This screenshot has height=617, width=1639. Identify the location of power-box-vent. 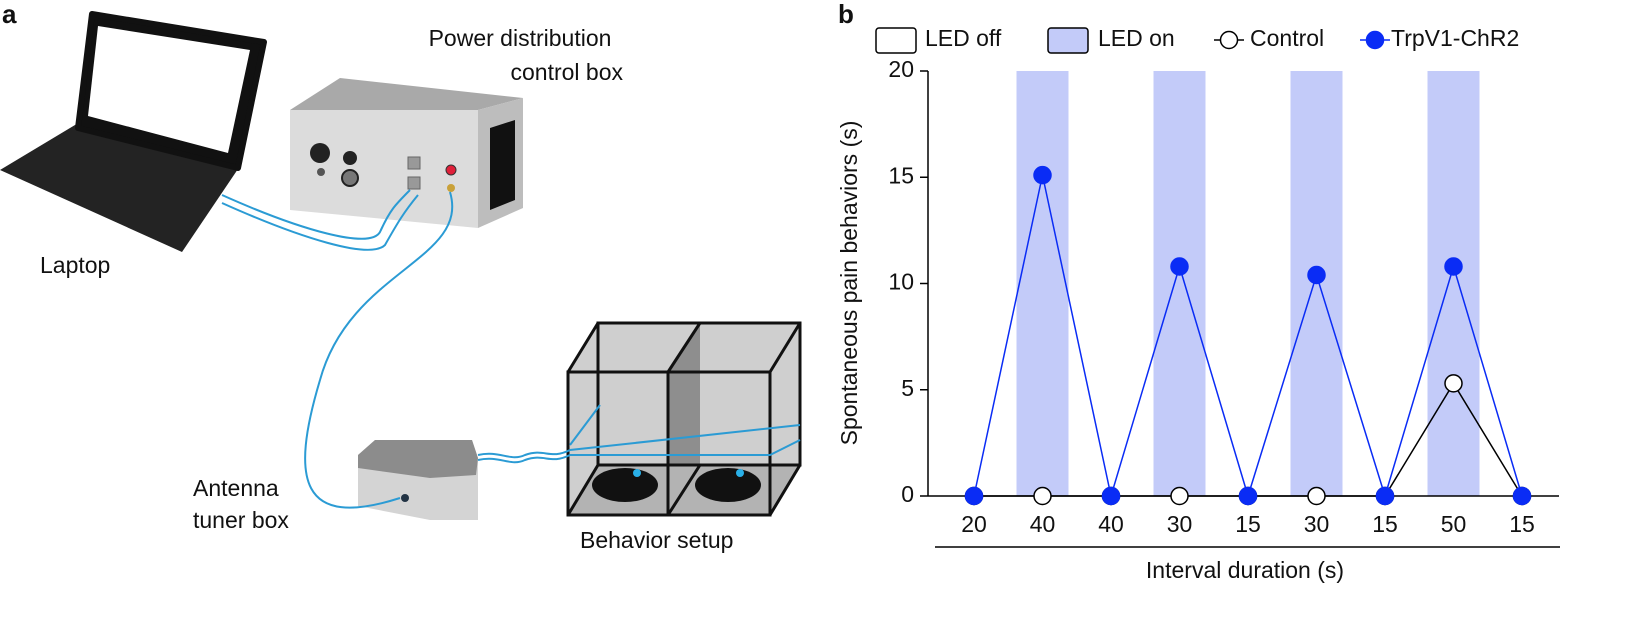
(502, 165).